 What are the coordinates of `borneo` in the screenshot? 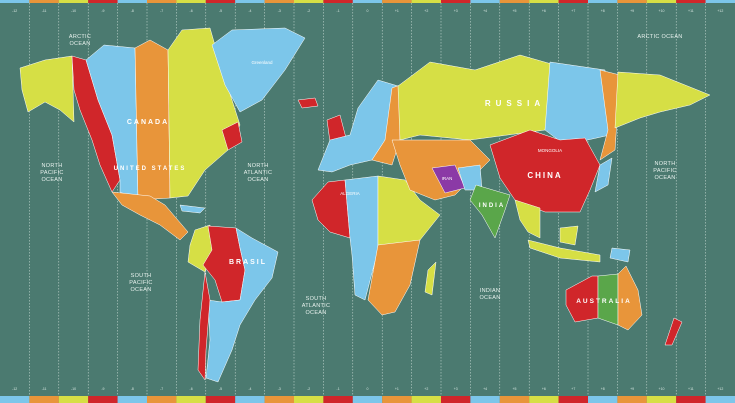 It's located at (569, 235).